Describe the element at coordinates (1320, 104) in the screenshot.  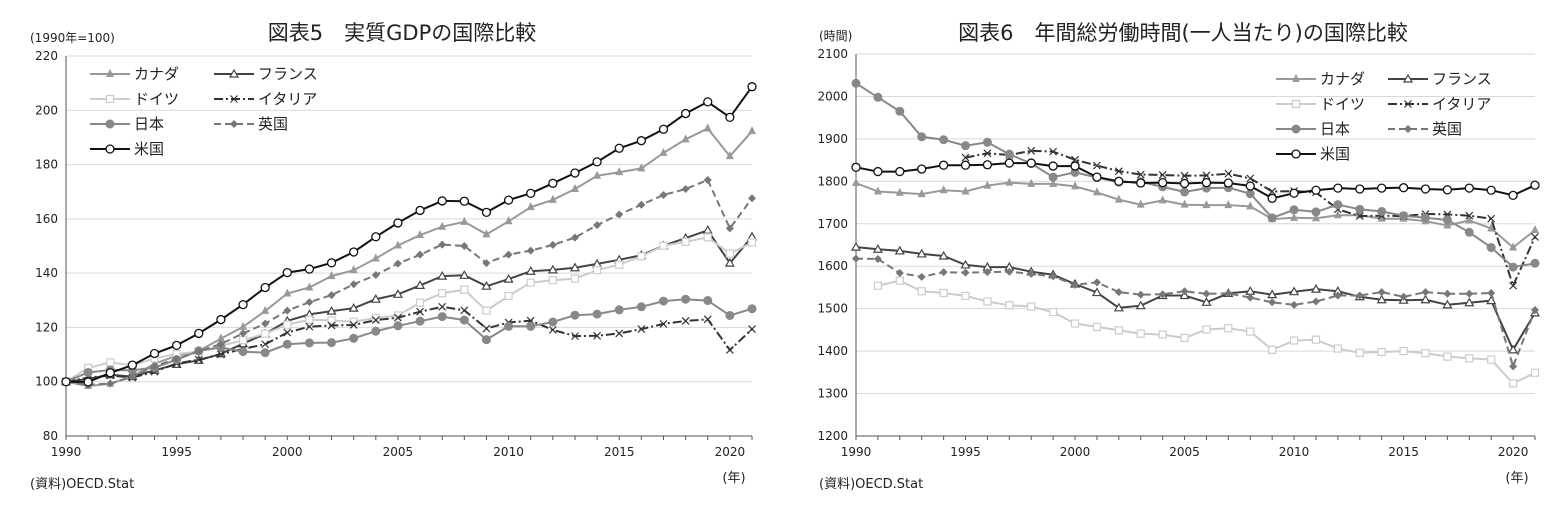
I see `legend-item: ドイツ` at that location.